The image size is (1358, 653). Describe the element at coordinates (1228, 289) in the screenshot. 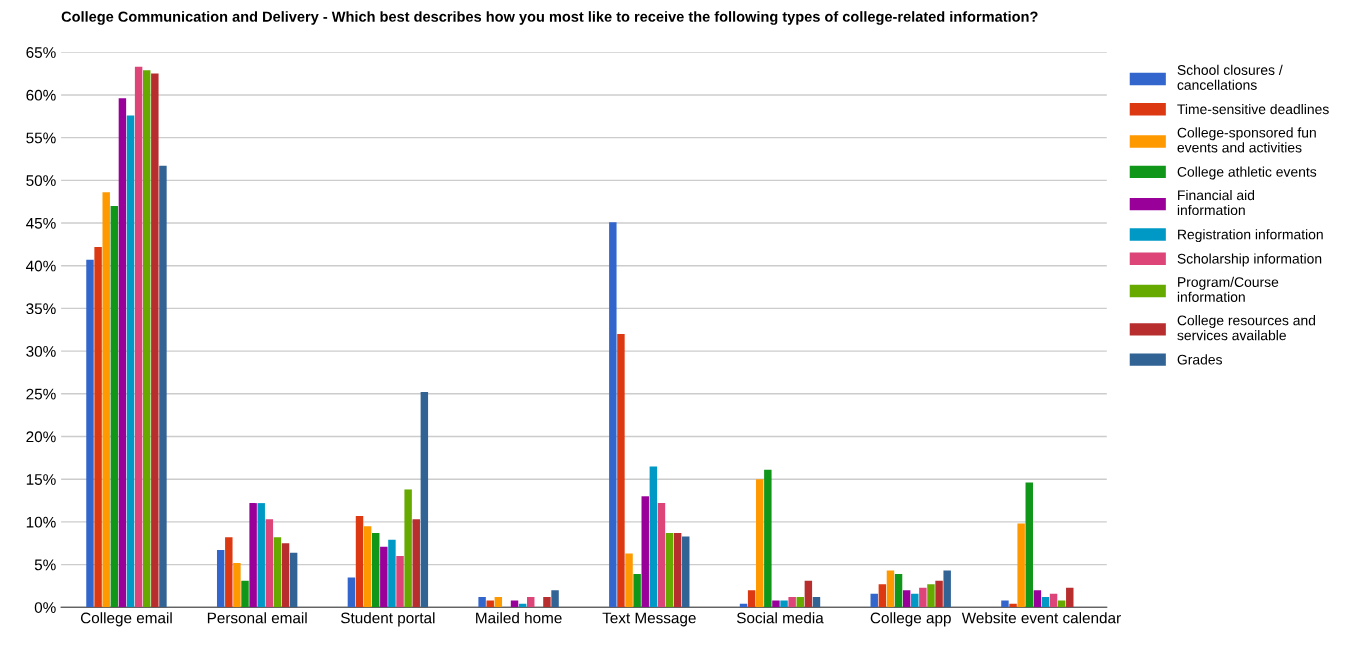

I see `legend-label: Program/Course information` at that location.